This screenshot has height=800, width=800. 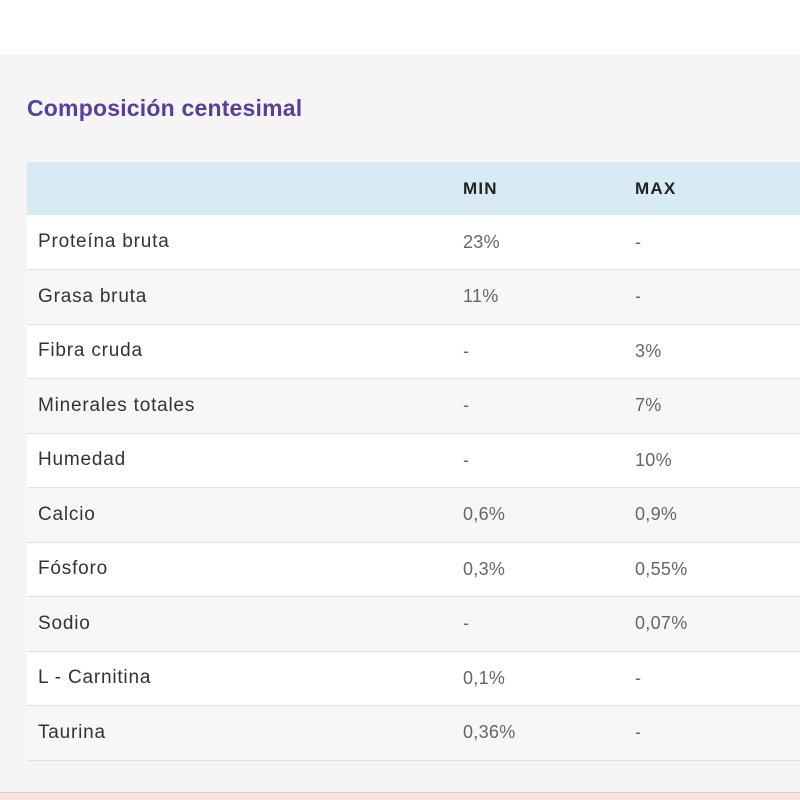 What do you see at coordinates (413, 514) in the screenshot?
I see `table-row: Calcio 0,6% 0,9%` at bounding box center [413, 514].